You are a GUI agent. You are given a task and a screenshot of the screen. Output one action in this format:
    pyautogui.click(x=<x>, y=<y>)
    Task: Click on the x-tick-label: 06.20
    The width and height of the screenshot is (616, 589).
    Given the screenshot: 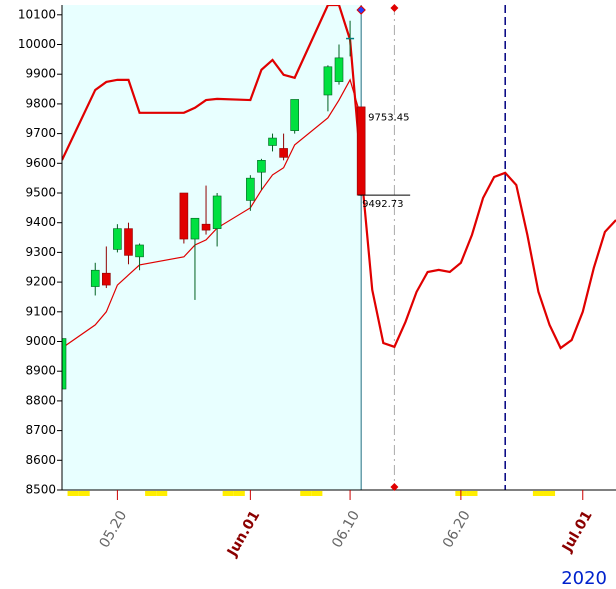 What is the action you would take?
    pyautogui.click(x=457, y=529)
    